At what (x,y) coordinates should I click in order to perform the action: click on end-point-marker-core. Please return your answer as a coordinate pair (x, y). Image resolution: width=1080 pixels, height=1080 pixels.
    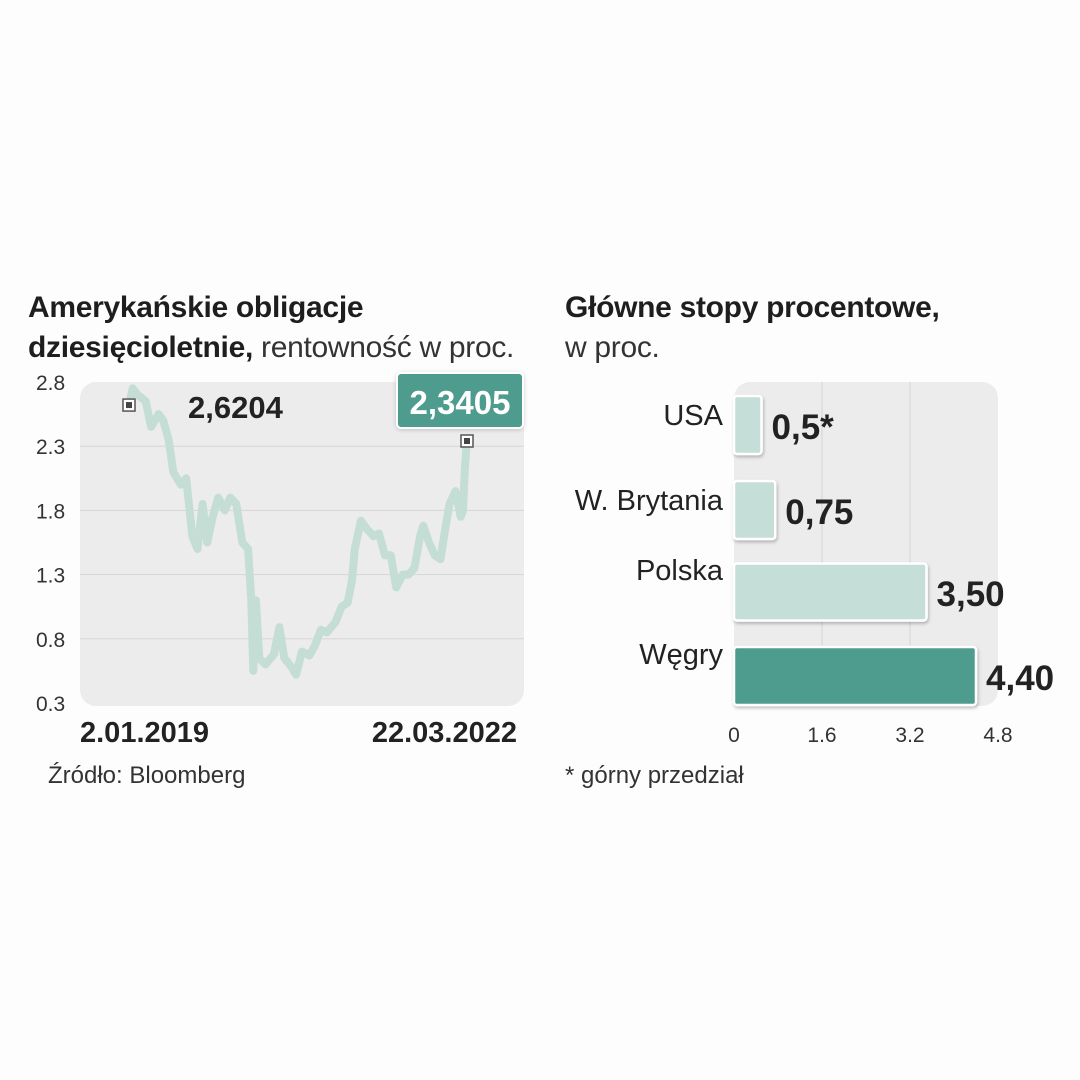
    Looking at the image, I should click on (467, 440).